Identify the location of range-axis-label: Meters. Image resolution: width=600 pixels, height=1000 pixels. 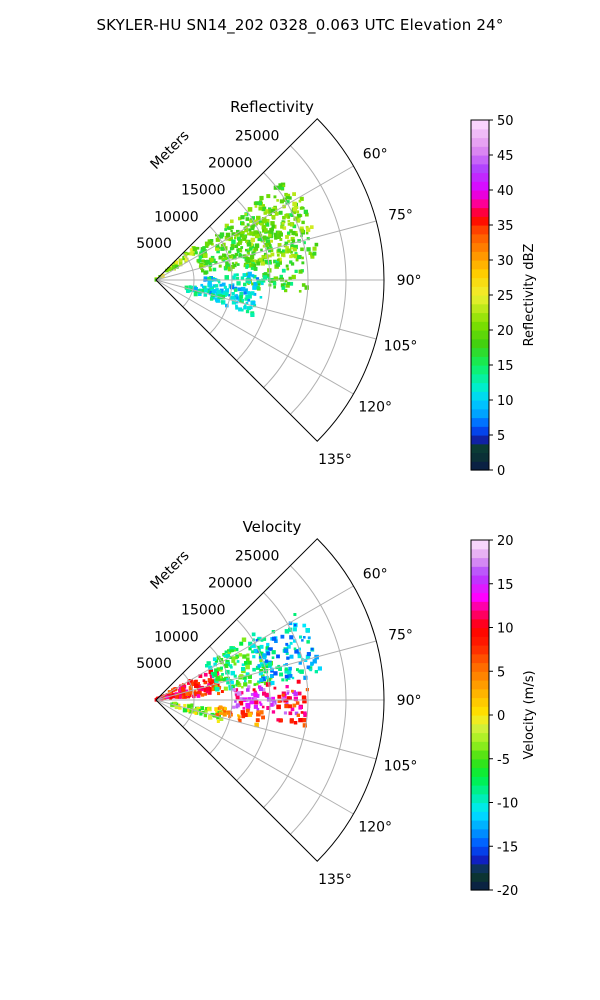
(169, 570).